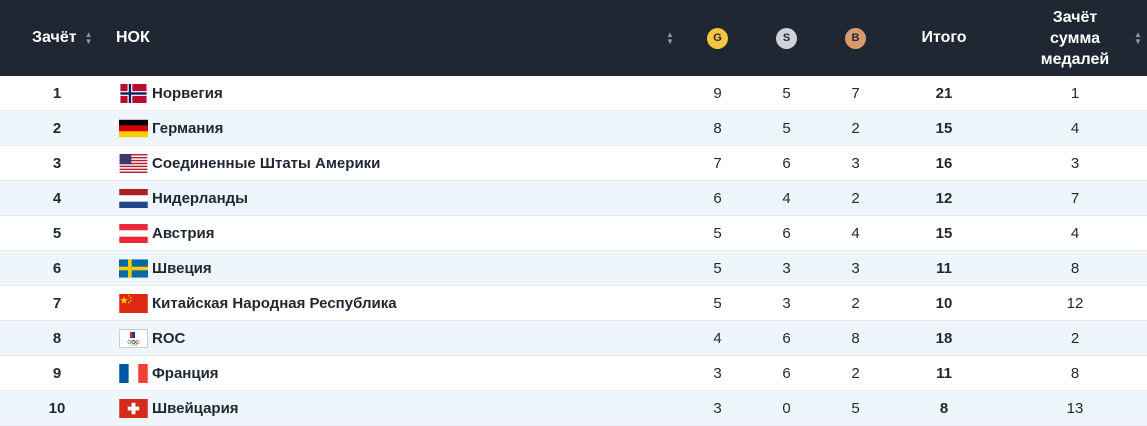  I want to click on total-count: 10, so click(944, 303).